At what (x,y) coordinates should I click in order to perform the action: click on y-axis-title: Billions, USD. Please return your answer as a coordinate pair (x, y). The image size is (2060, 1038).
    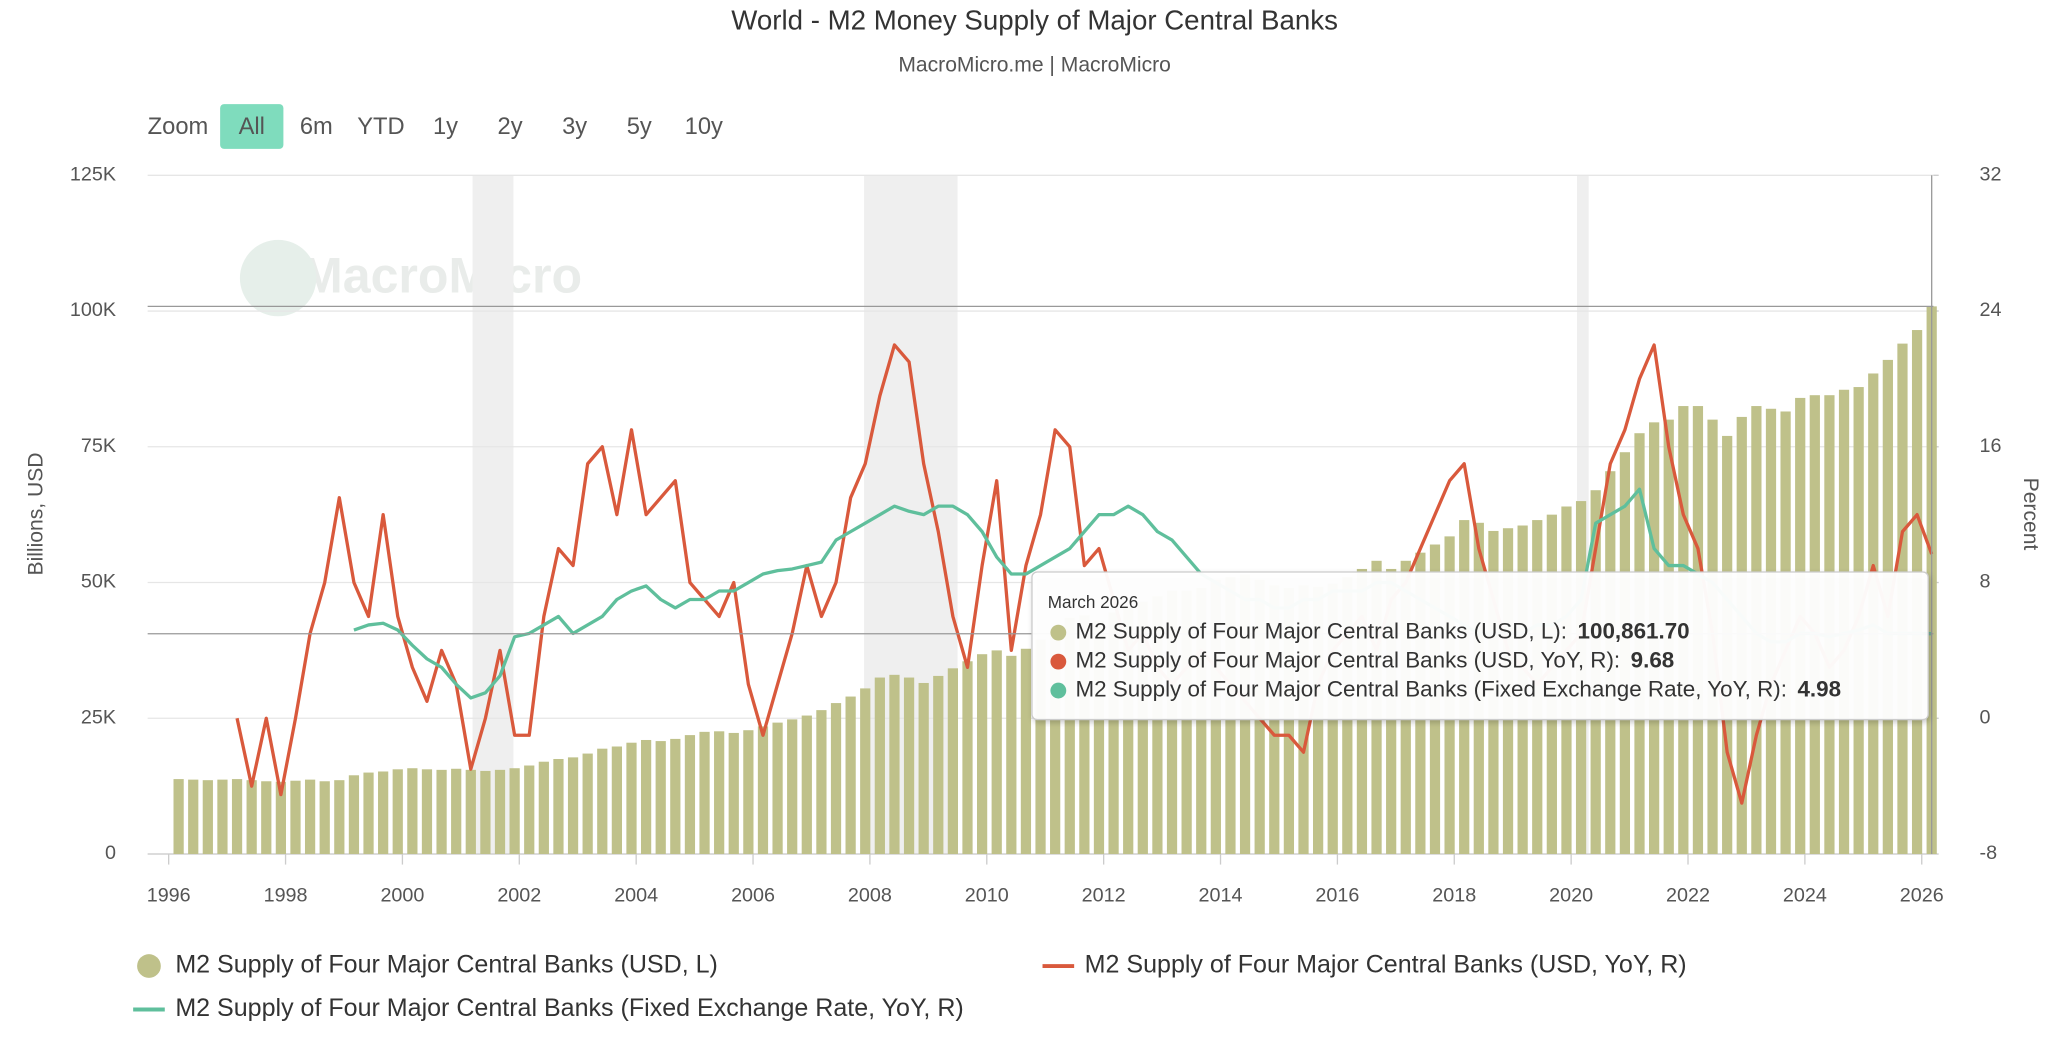
    Looking at the image, I should click on (36, 513).